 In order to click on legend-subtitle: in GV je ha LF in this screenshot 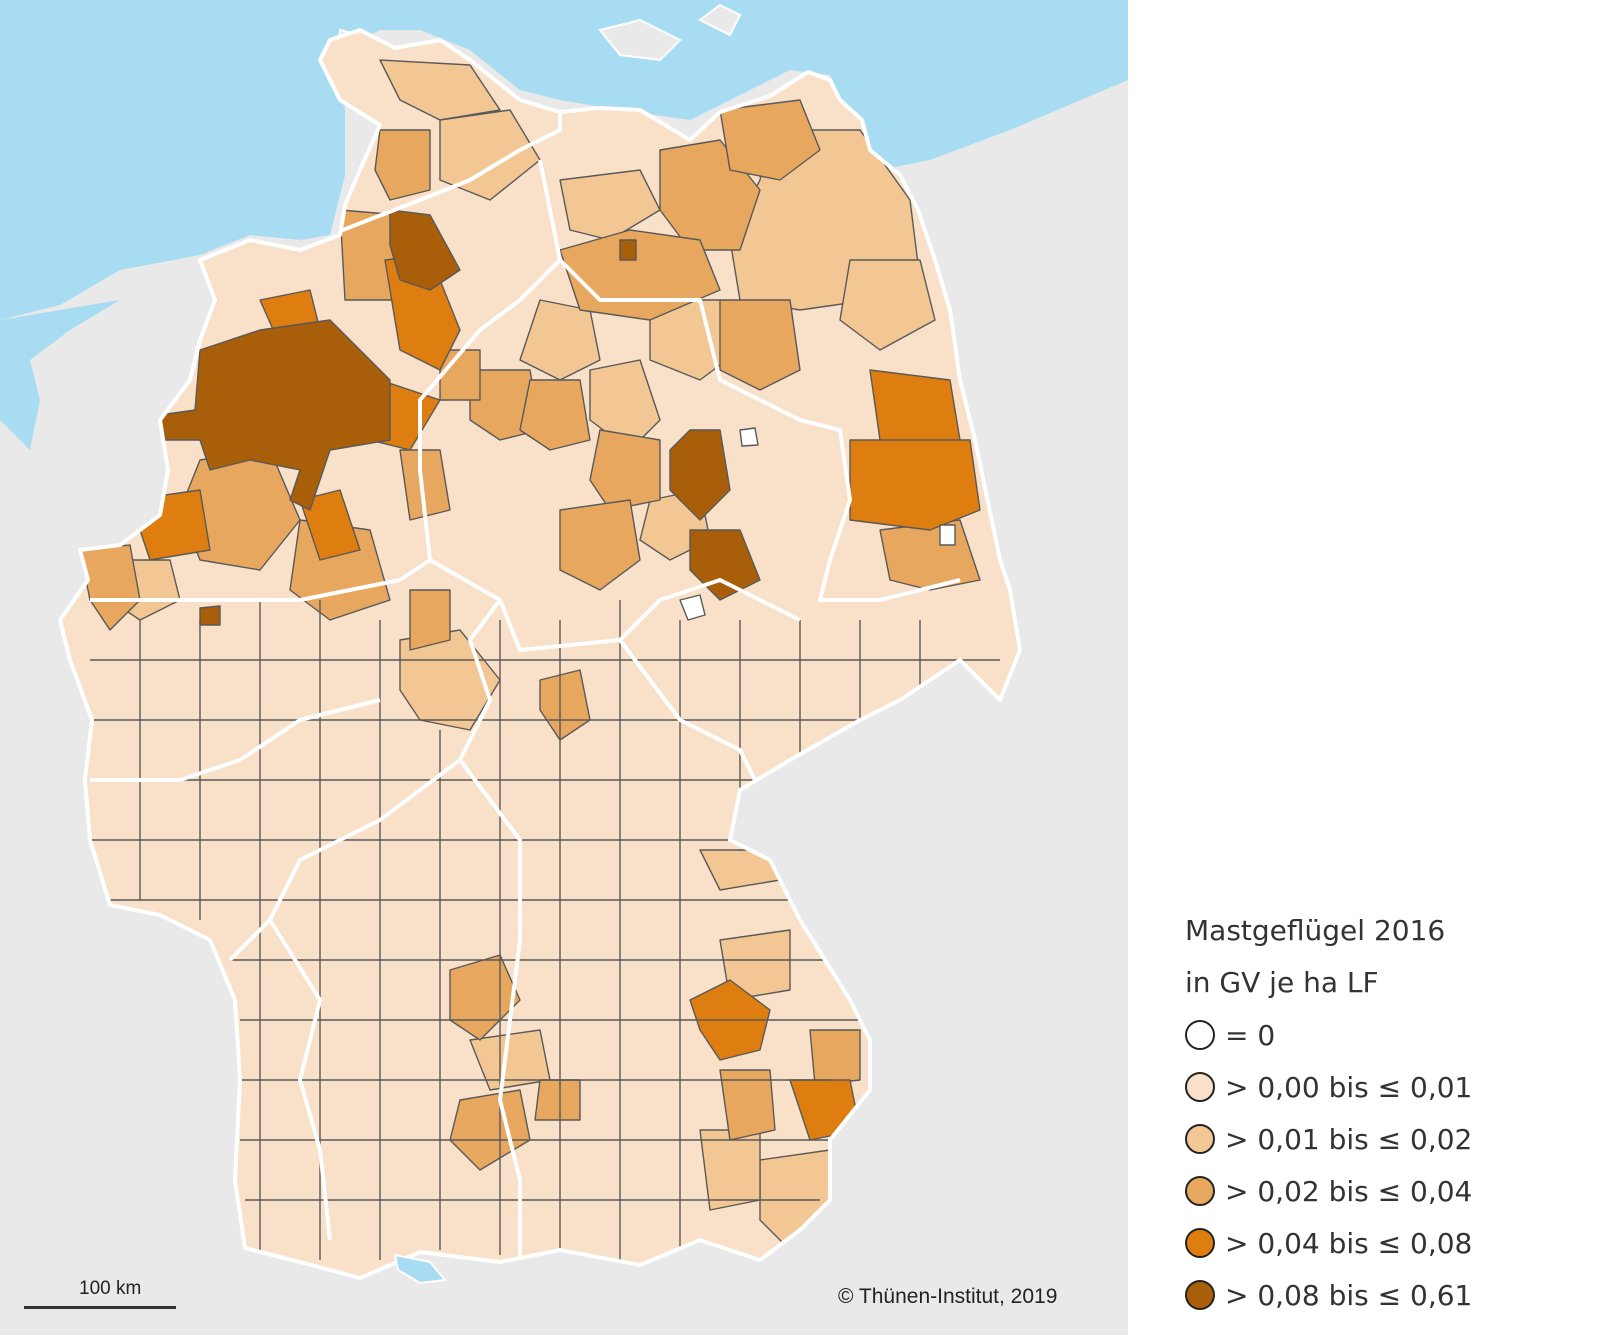, I will do `click(1282, 982)`.